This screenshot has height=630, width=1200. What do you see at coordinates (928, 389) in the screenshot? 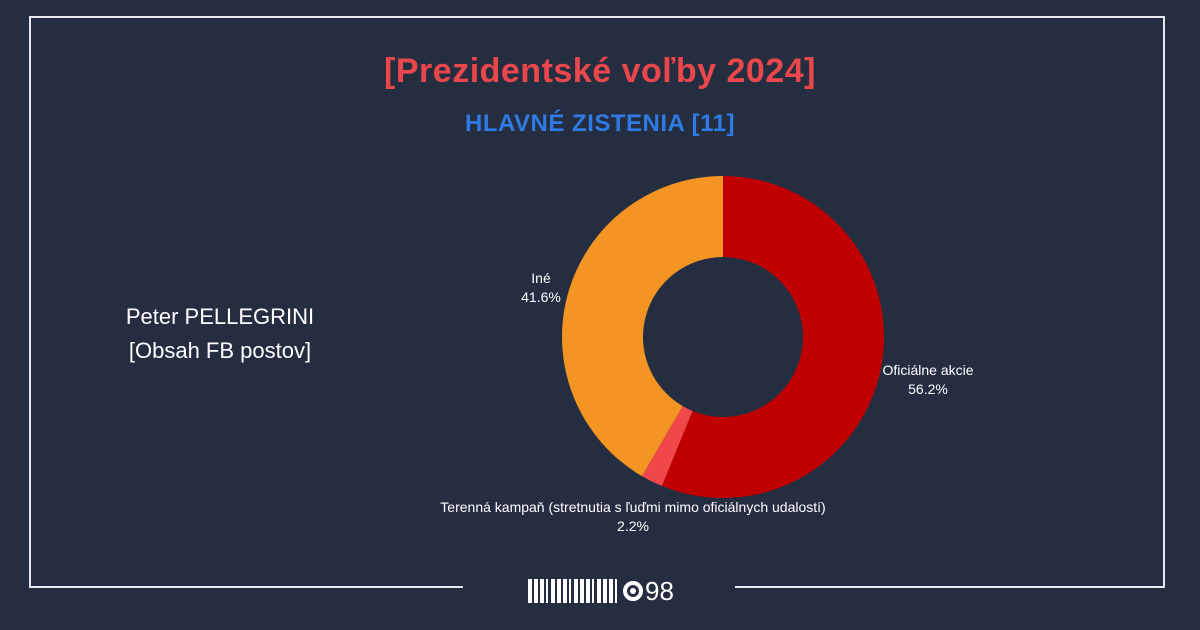
I see `slice-value-label: 56.2%` at bounding box center [928, 389].